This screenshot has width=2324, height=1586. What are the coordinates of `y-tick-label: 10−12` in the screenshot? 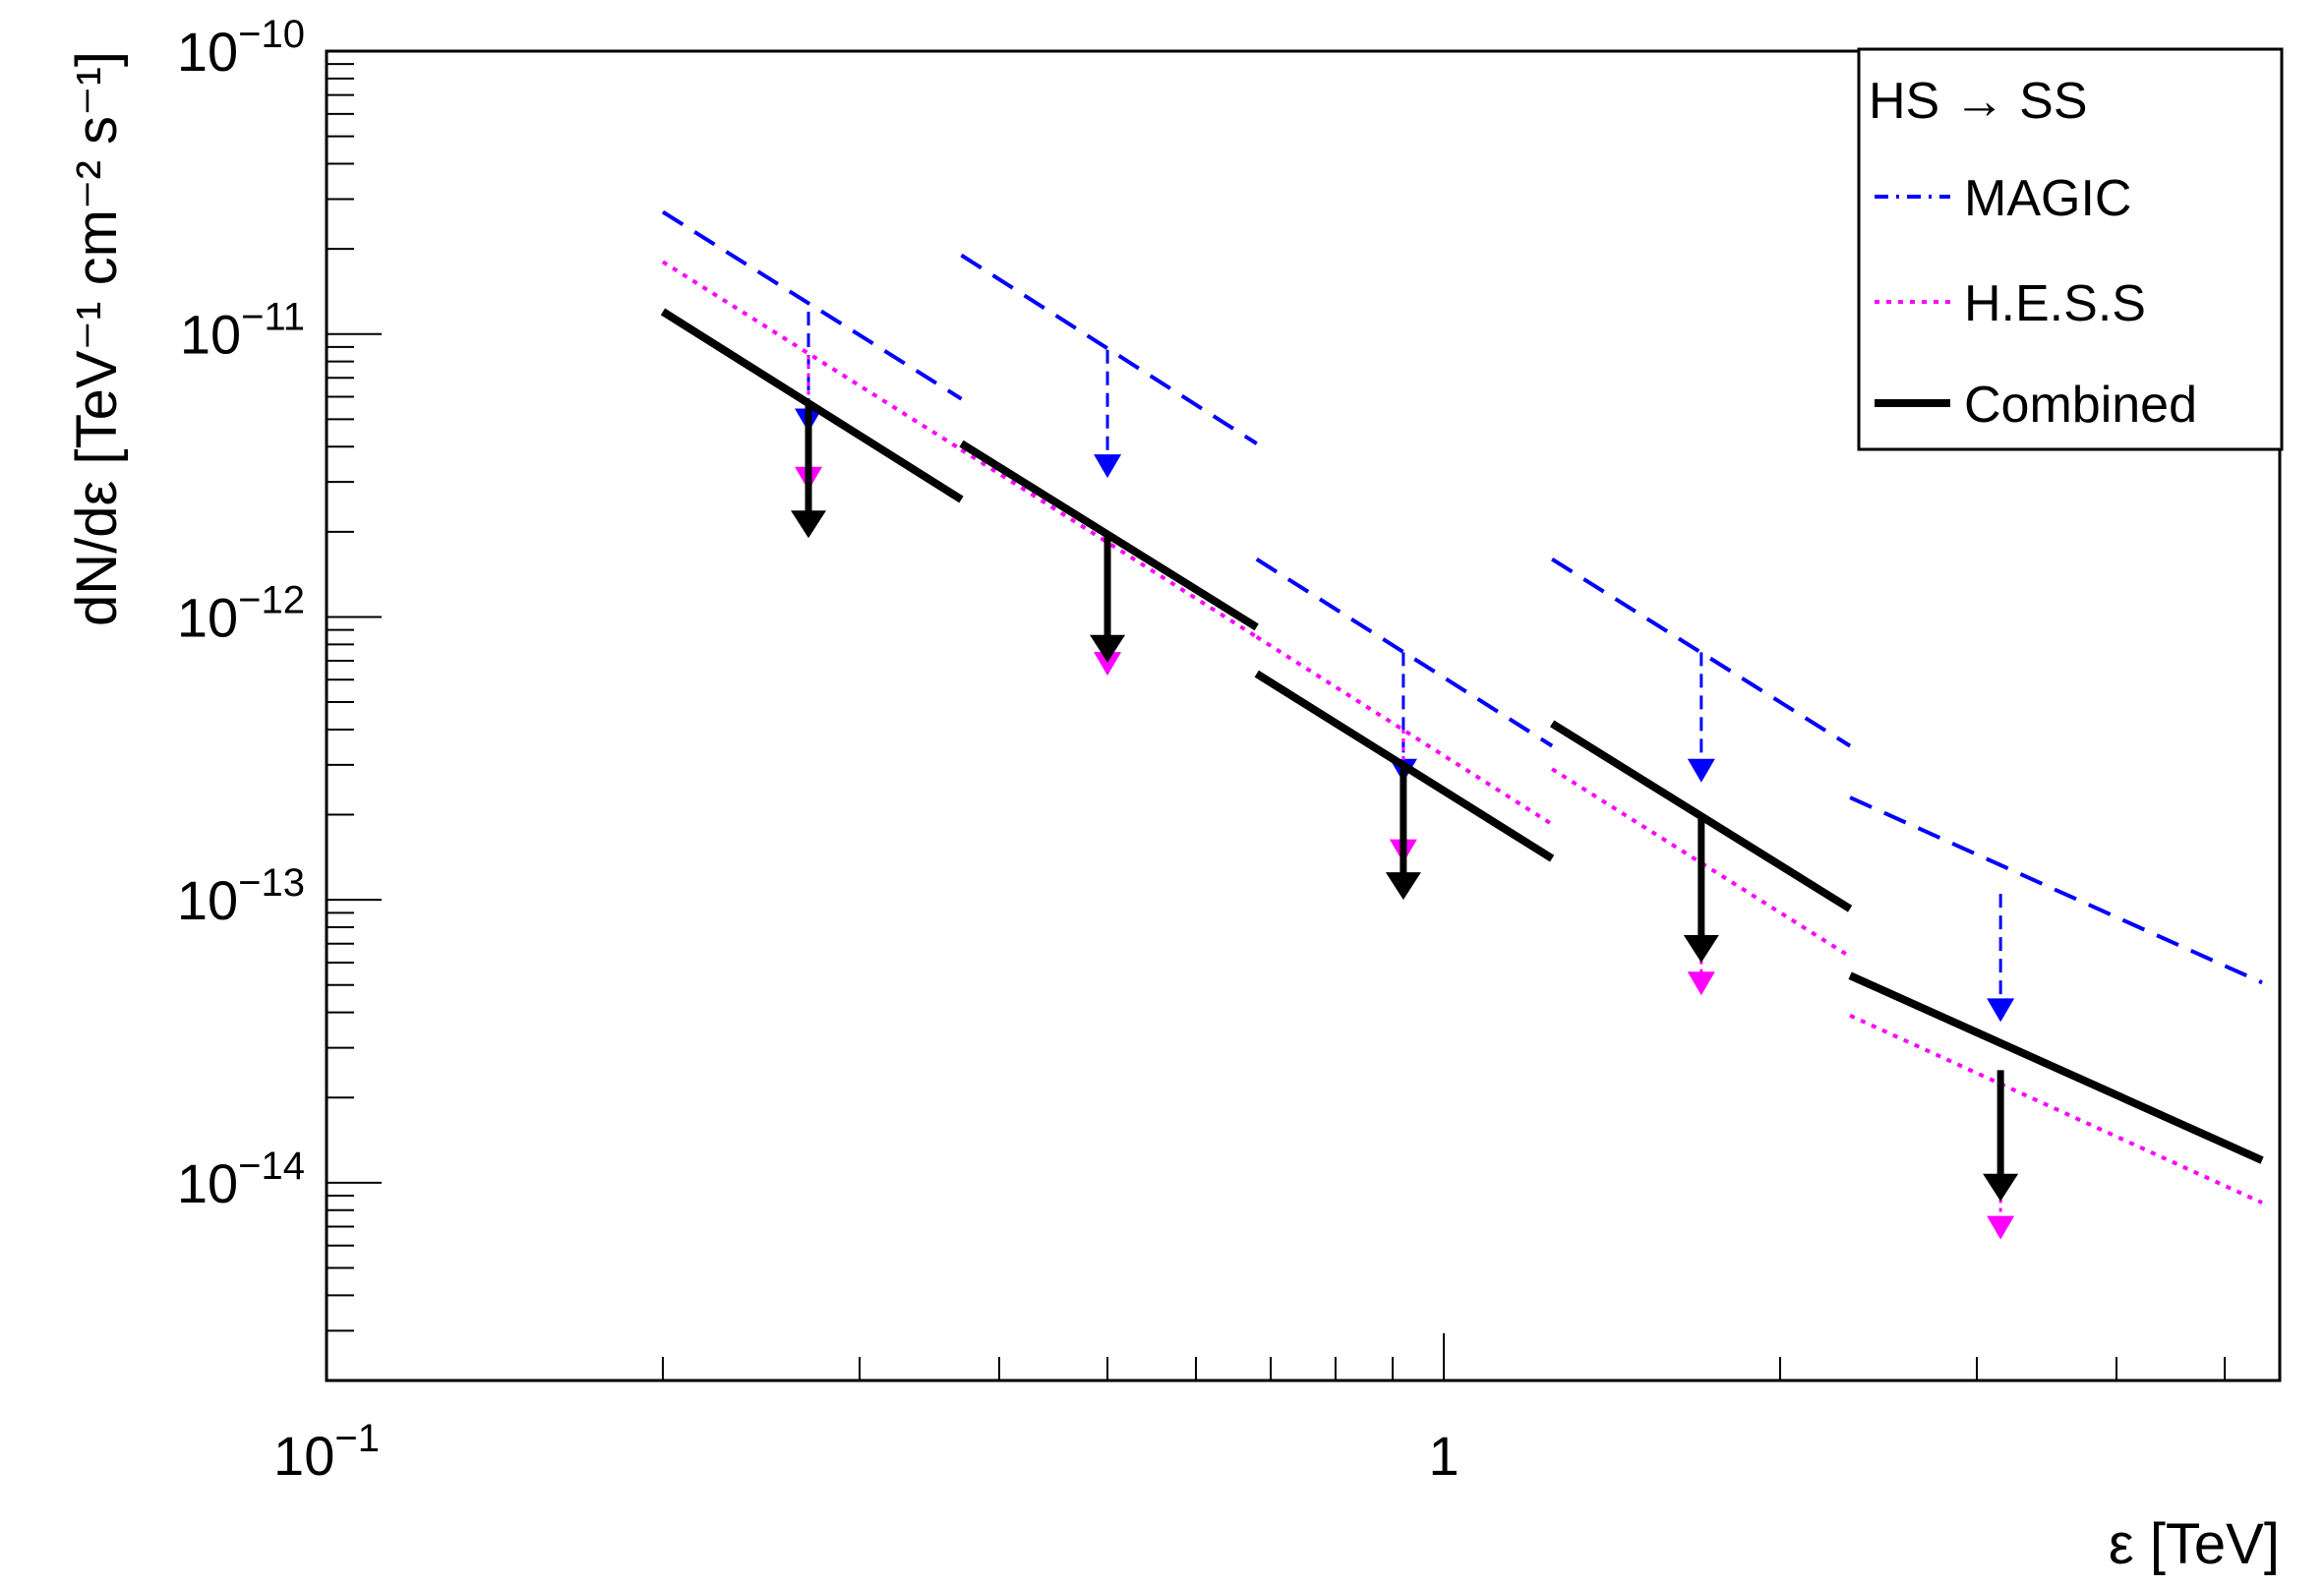 It's located at (241, 613).